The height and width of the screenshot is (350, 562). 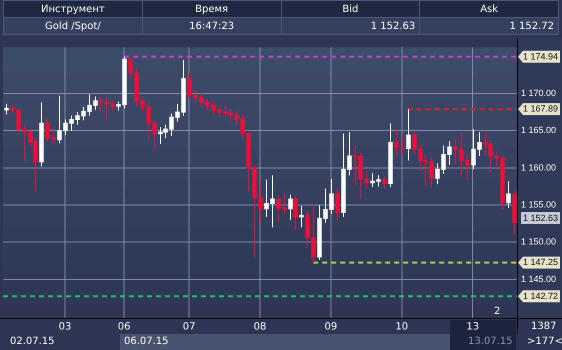 What do you see at coordinates (65, 327) in the screenshot?
I see `x-tick-label: 03` at bounding box center [65, 327].